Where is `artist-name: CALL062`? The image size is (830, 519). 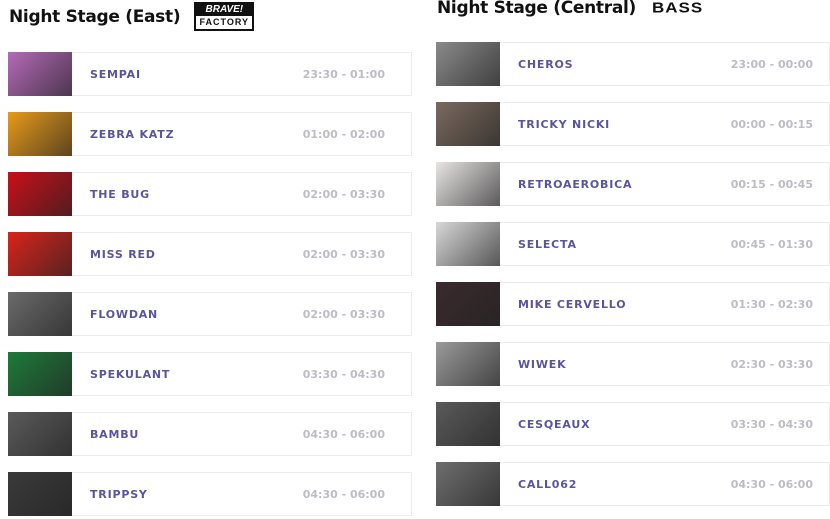
artist-name: CALL062 is located at coordinates (548, 484).